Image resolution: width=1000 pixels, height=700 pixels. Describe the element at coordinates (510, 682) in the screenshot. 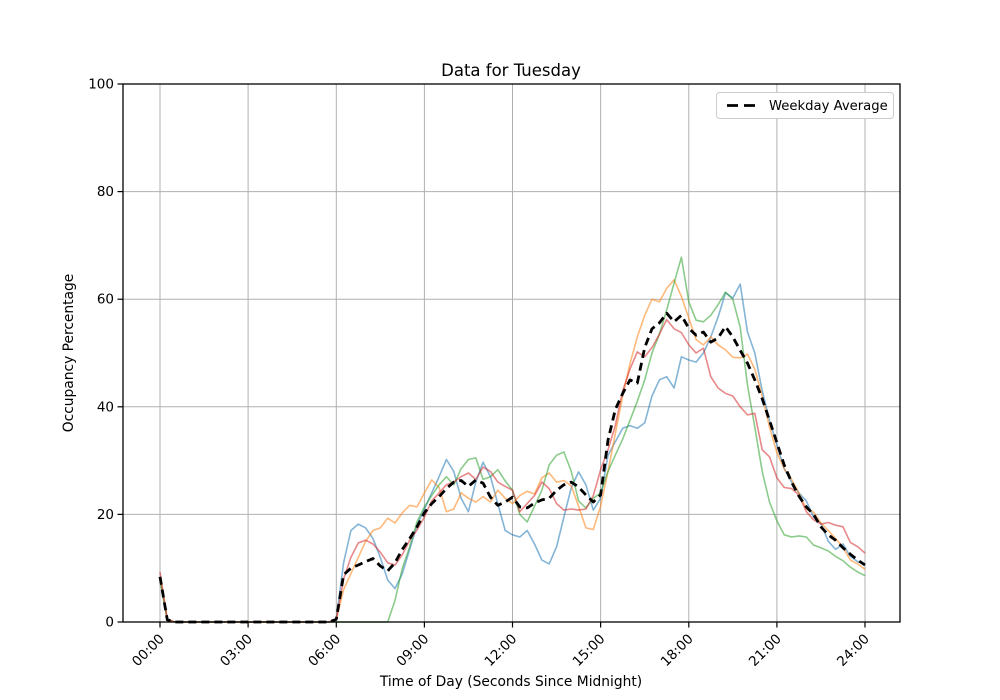

I see `x-axis-label: Time of Day (Seconds Since Midnight)` at that location.